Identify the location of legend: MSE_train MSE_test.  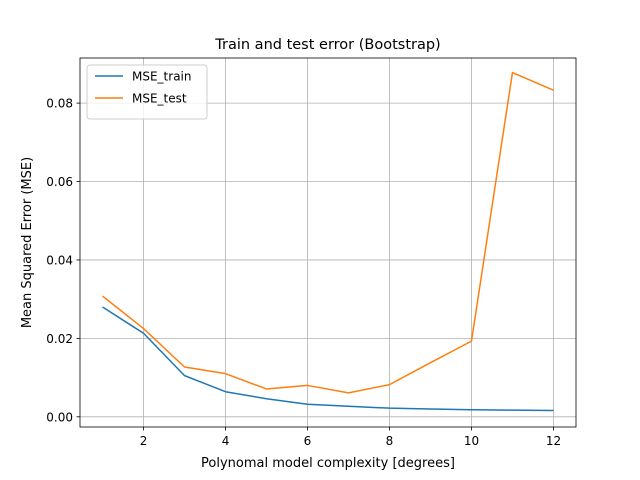
(147, 92).